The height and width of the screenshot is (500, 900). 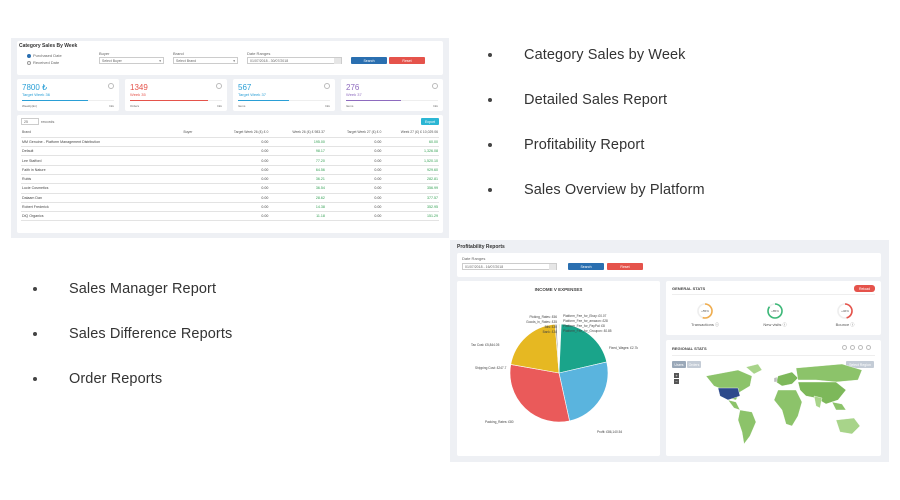 I want to click on stat-label: Week 35, so click(x=138, y=94).